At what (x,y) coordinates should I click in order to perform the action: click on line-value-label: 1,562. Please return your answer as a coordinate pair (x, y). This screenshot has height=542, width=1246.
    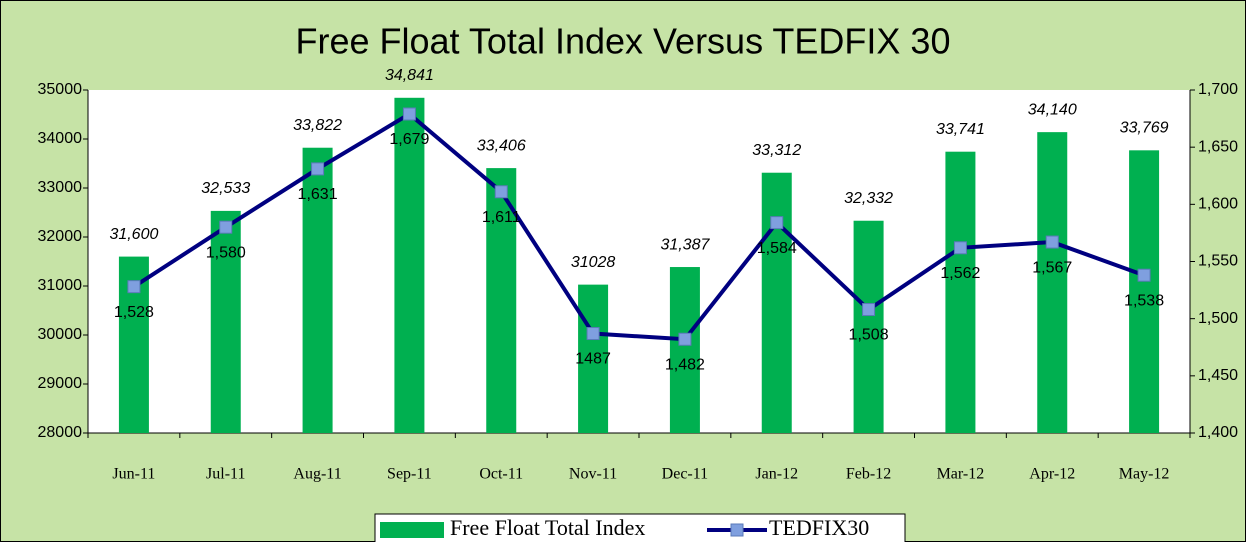
    Looking at the image, I should click on (960, 273).